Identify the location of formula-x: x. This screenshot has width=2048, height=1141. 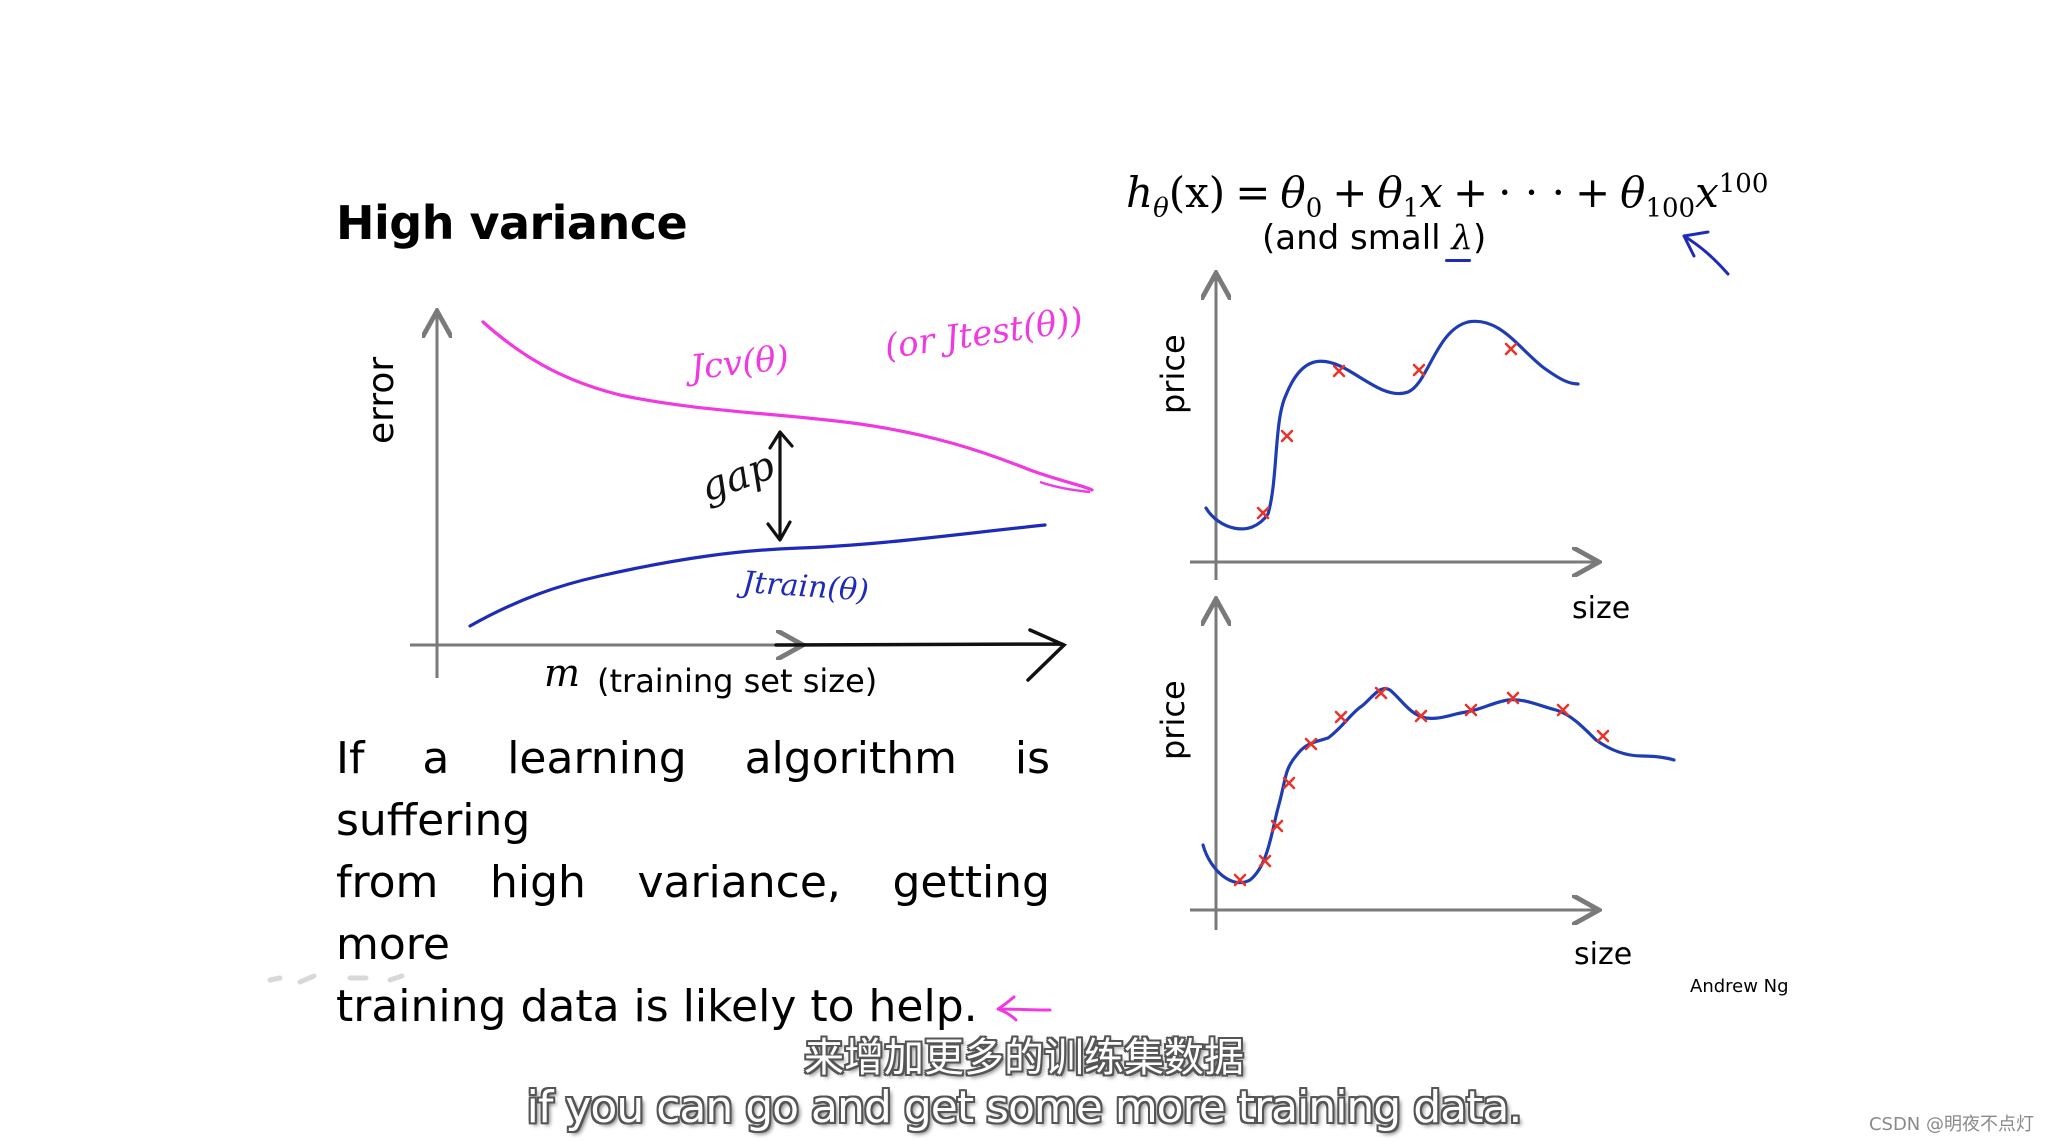
(1431, 192).